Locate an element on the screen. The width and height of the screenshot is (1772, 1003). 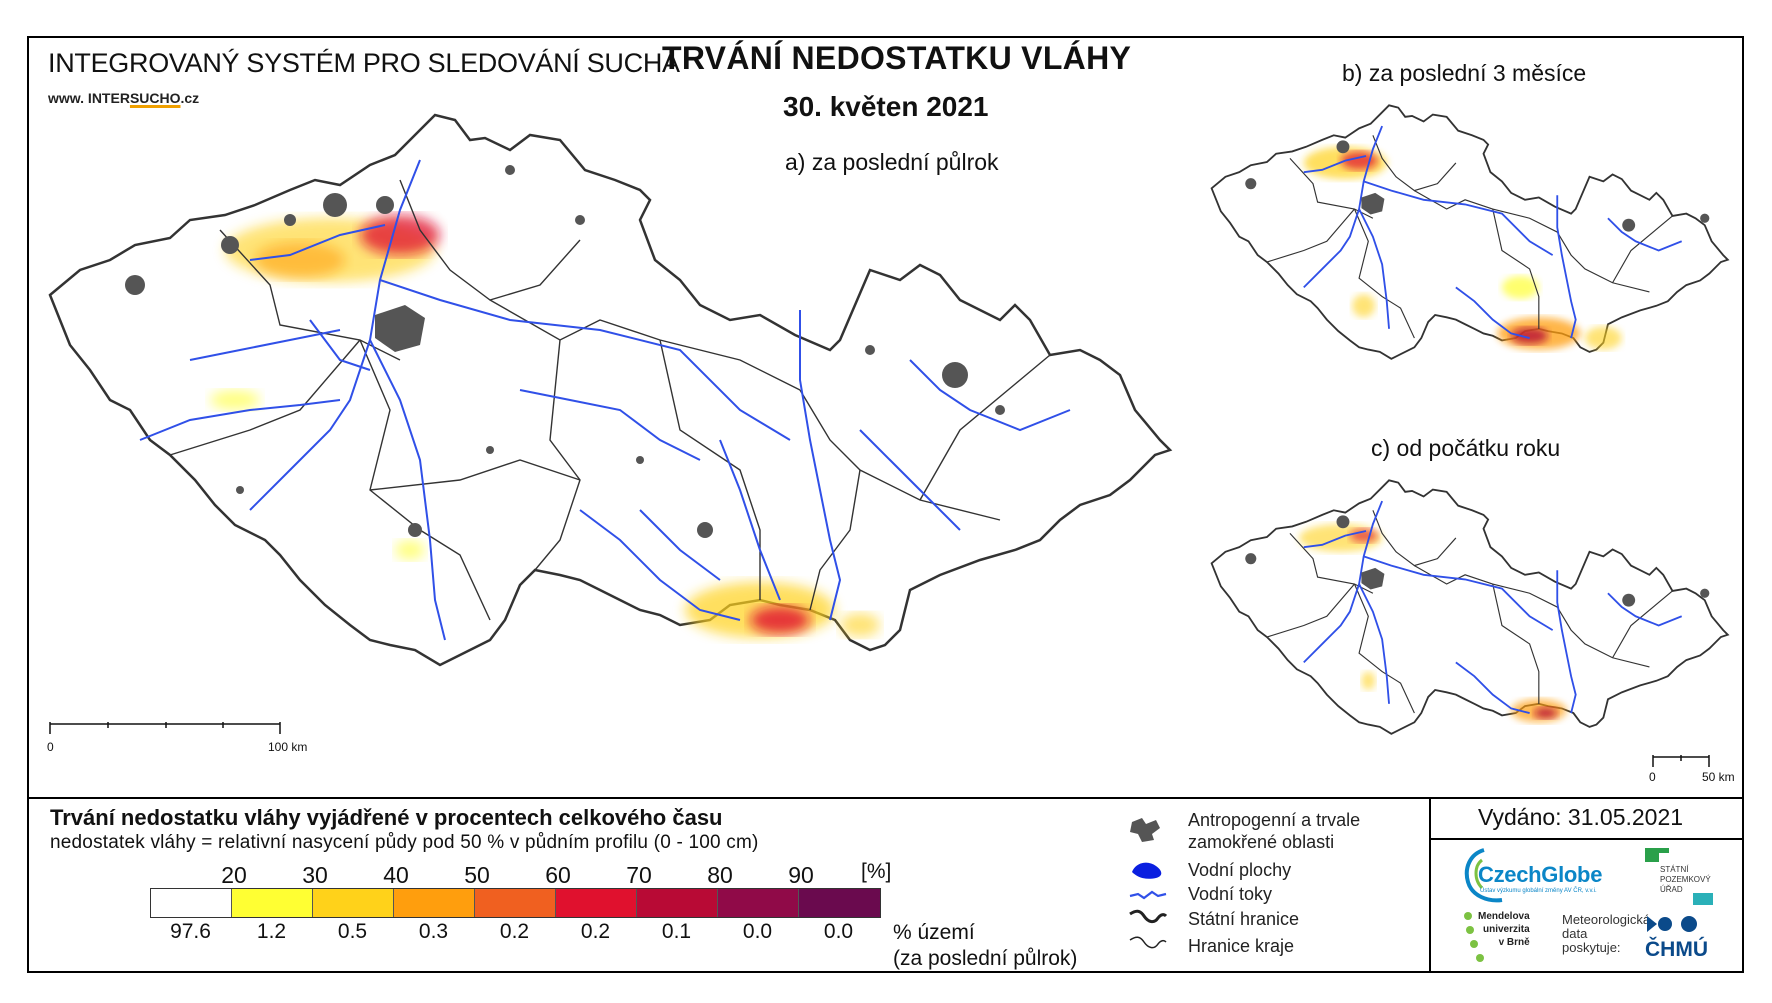
state-border-icon is located at coordinates (1148, 916).